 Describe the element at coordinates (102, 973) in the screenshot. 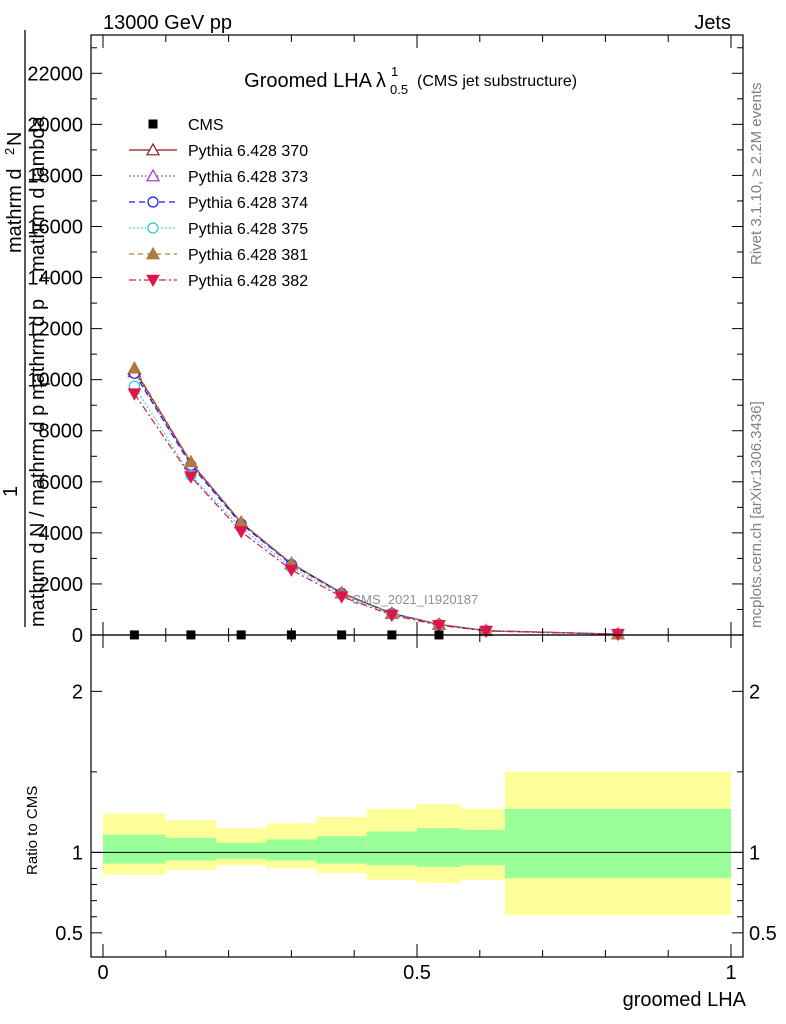

I see `ratio-xtick-label-0: 0` at that location.